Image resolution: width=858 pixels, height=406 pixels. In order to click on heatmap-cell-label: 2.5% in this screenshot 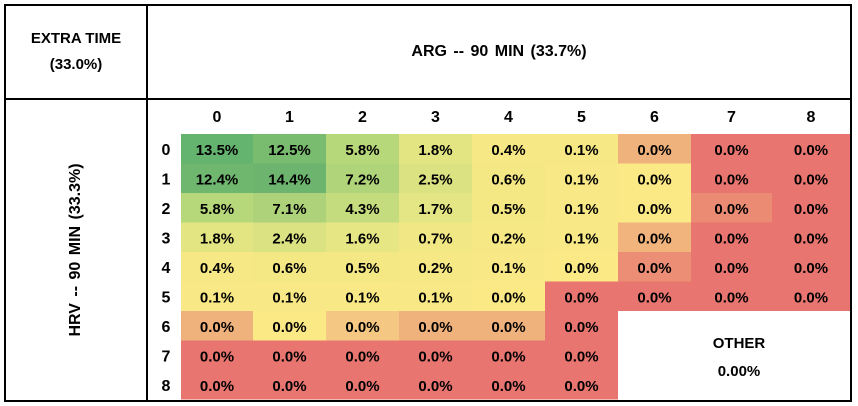, I will do `click(435, 179)`.